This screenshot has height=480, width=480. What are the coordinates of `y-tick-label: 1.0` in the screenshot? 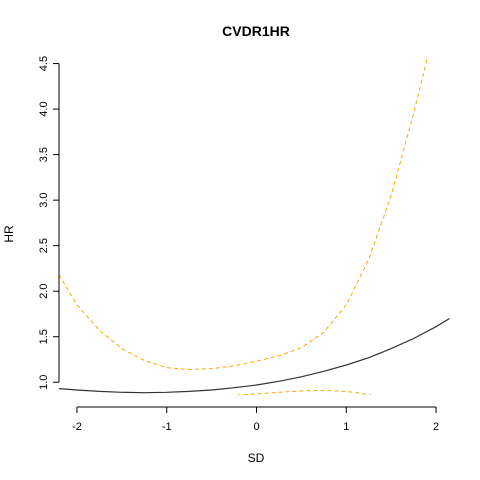 It's located at (44, 382).